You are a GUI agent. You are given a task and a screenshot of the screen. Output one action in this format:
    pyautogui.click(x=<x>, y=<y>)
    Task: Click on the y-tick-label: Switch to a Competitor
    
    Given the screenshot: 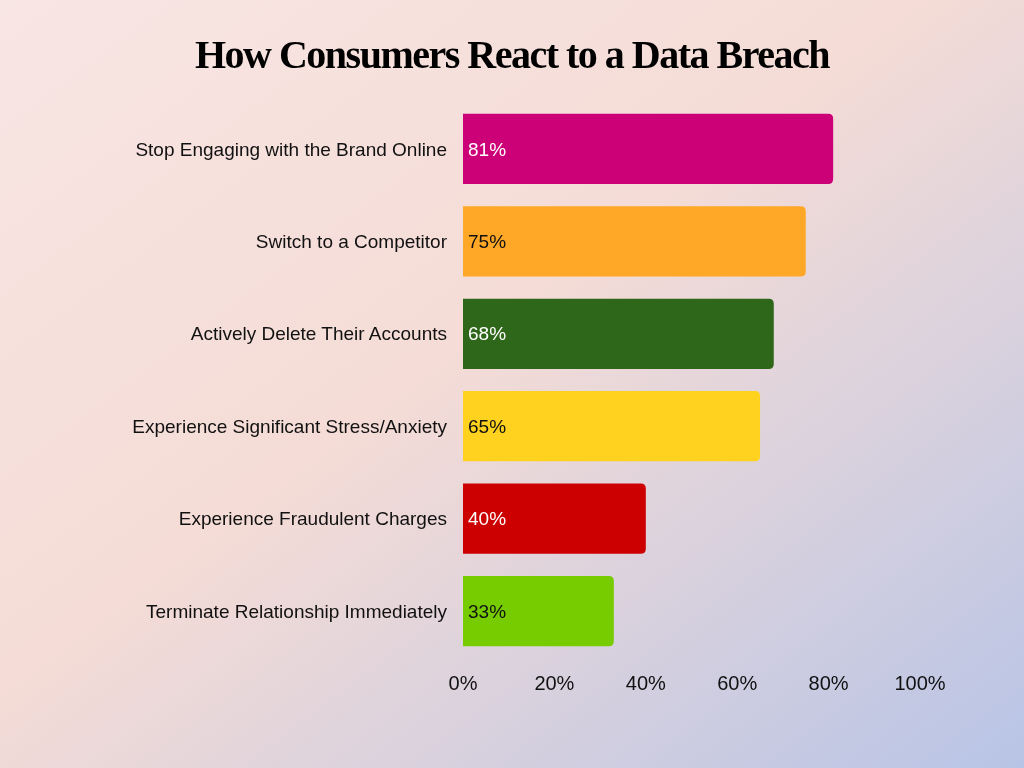 What is the action you would take?
    pyautogui.click(x=351, y=242)
    